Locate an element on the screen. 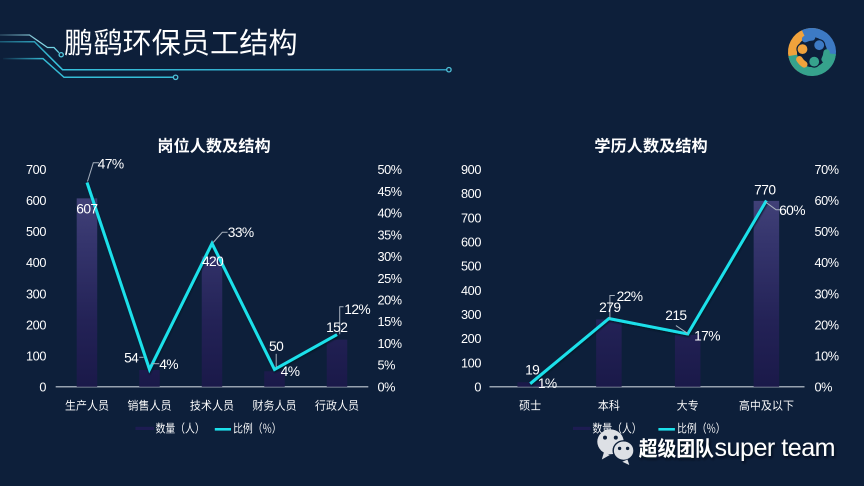  svg-text: 607 is located at coordinates (86, 209).